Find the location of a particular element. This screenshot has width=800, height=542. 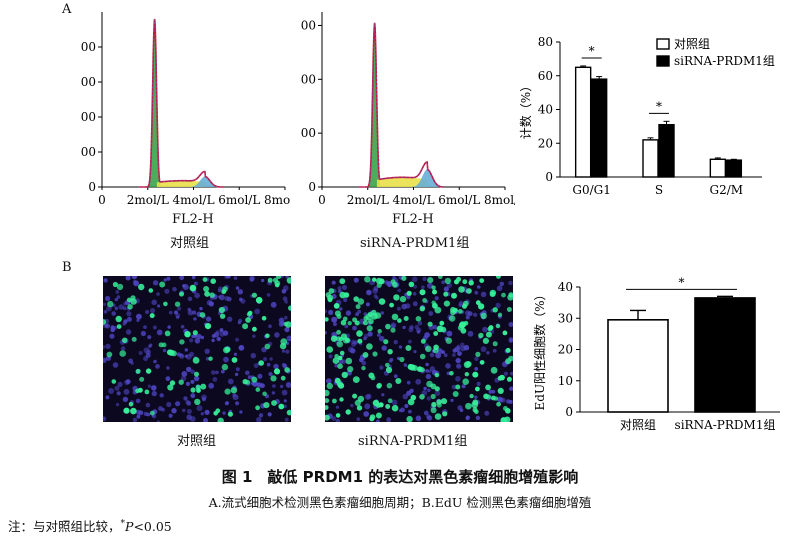

bar0-legend-label: siRNA-PRDM1组 is located at coordinates (724, 61).